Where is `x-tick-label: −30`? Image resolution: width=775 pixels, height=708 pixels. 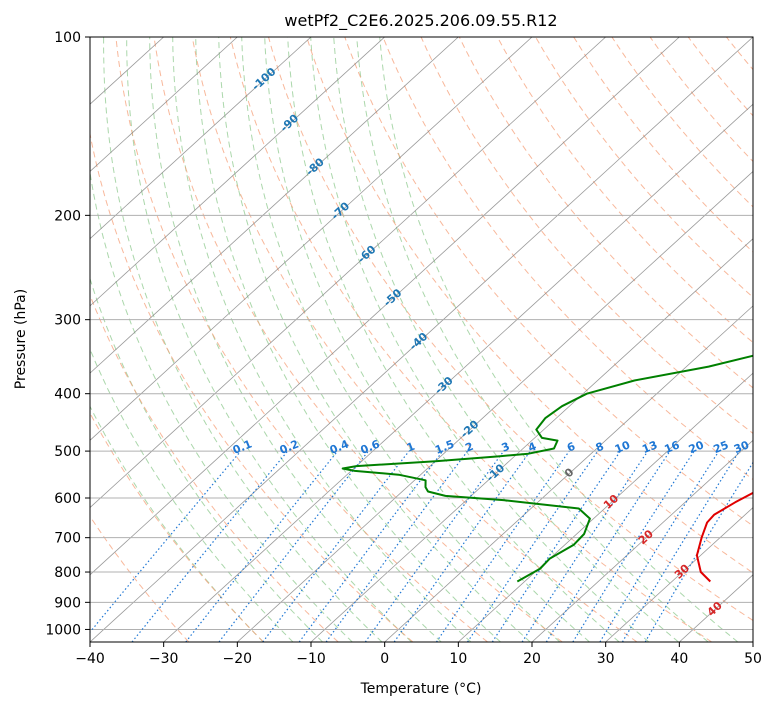
x-tick-label: −30 is located at coordinates (164, 659).